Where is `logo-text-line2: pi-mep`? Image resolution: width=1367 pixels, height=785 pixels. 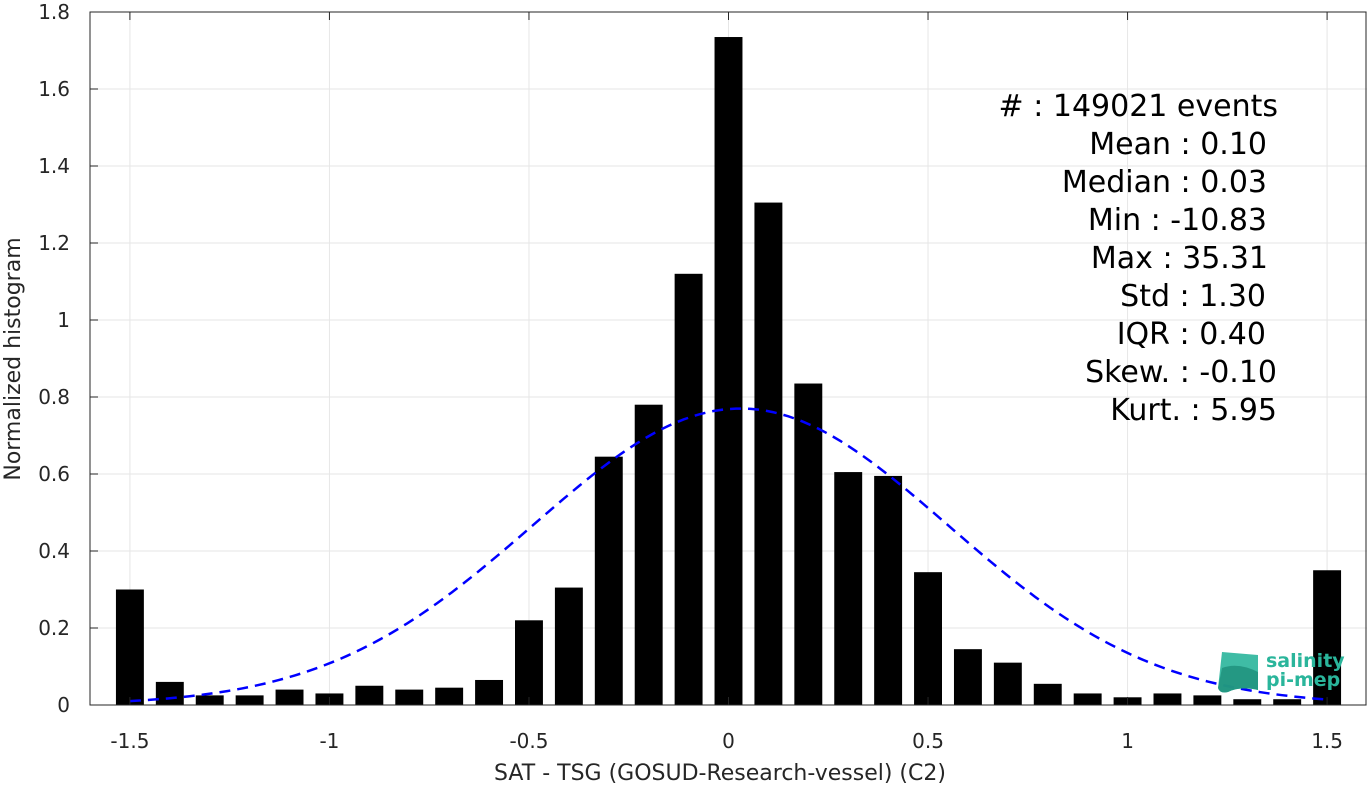
logo-text-line2: pi-mep is located at coordinates (1303, 680).